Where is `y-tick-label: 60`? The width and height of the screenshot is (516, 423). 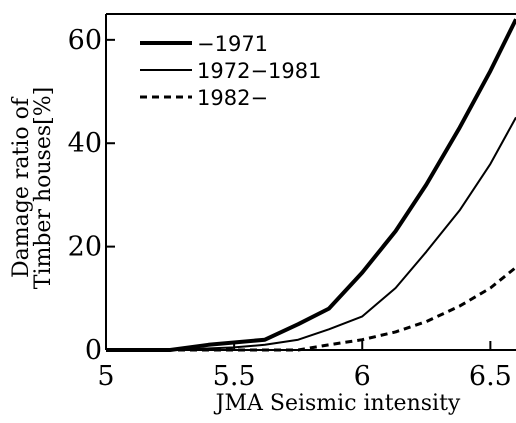
y-tick-label: 60 is located at coordinates (85, 40).